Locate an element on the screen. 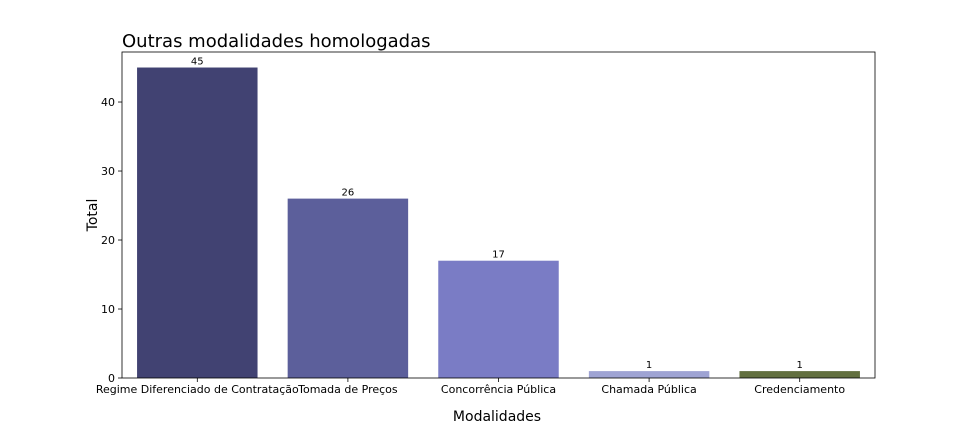  y-tick-label: 30 is located at coordinates (108, 171).